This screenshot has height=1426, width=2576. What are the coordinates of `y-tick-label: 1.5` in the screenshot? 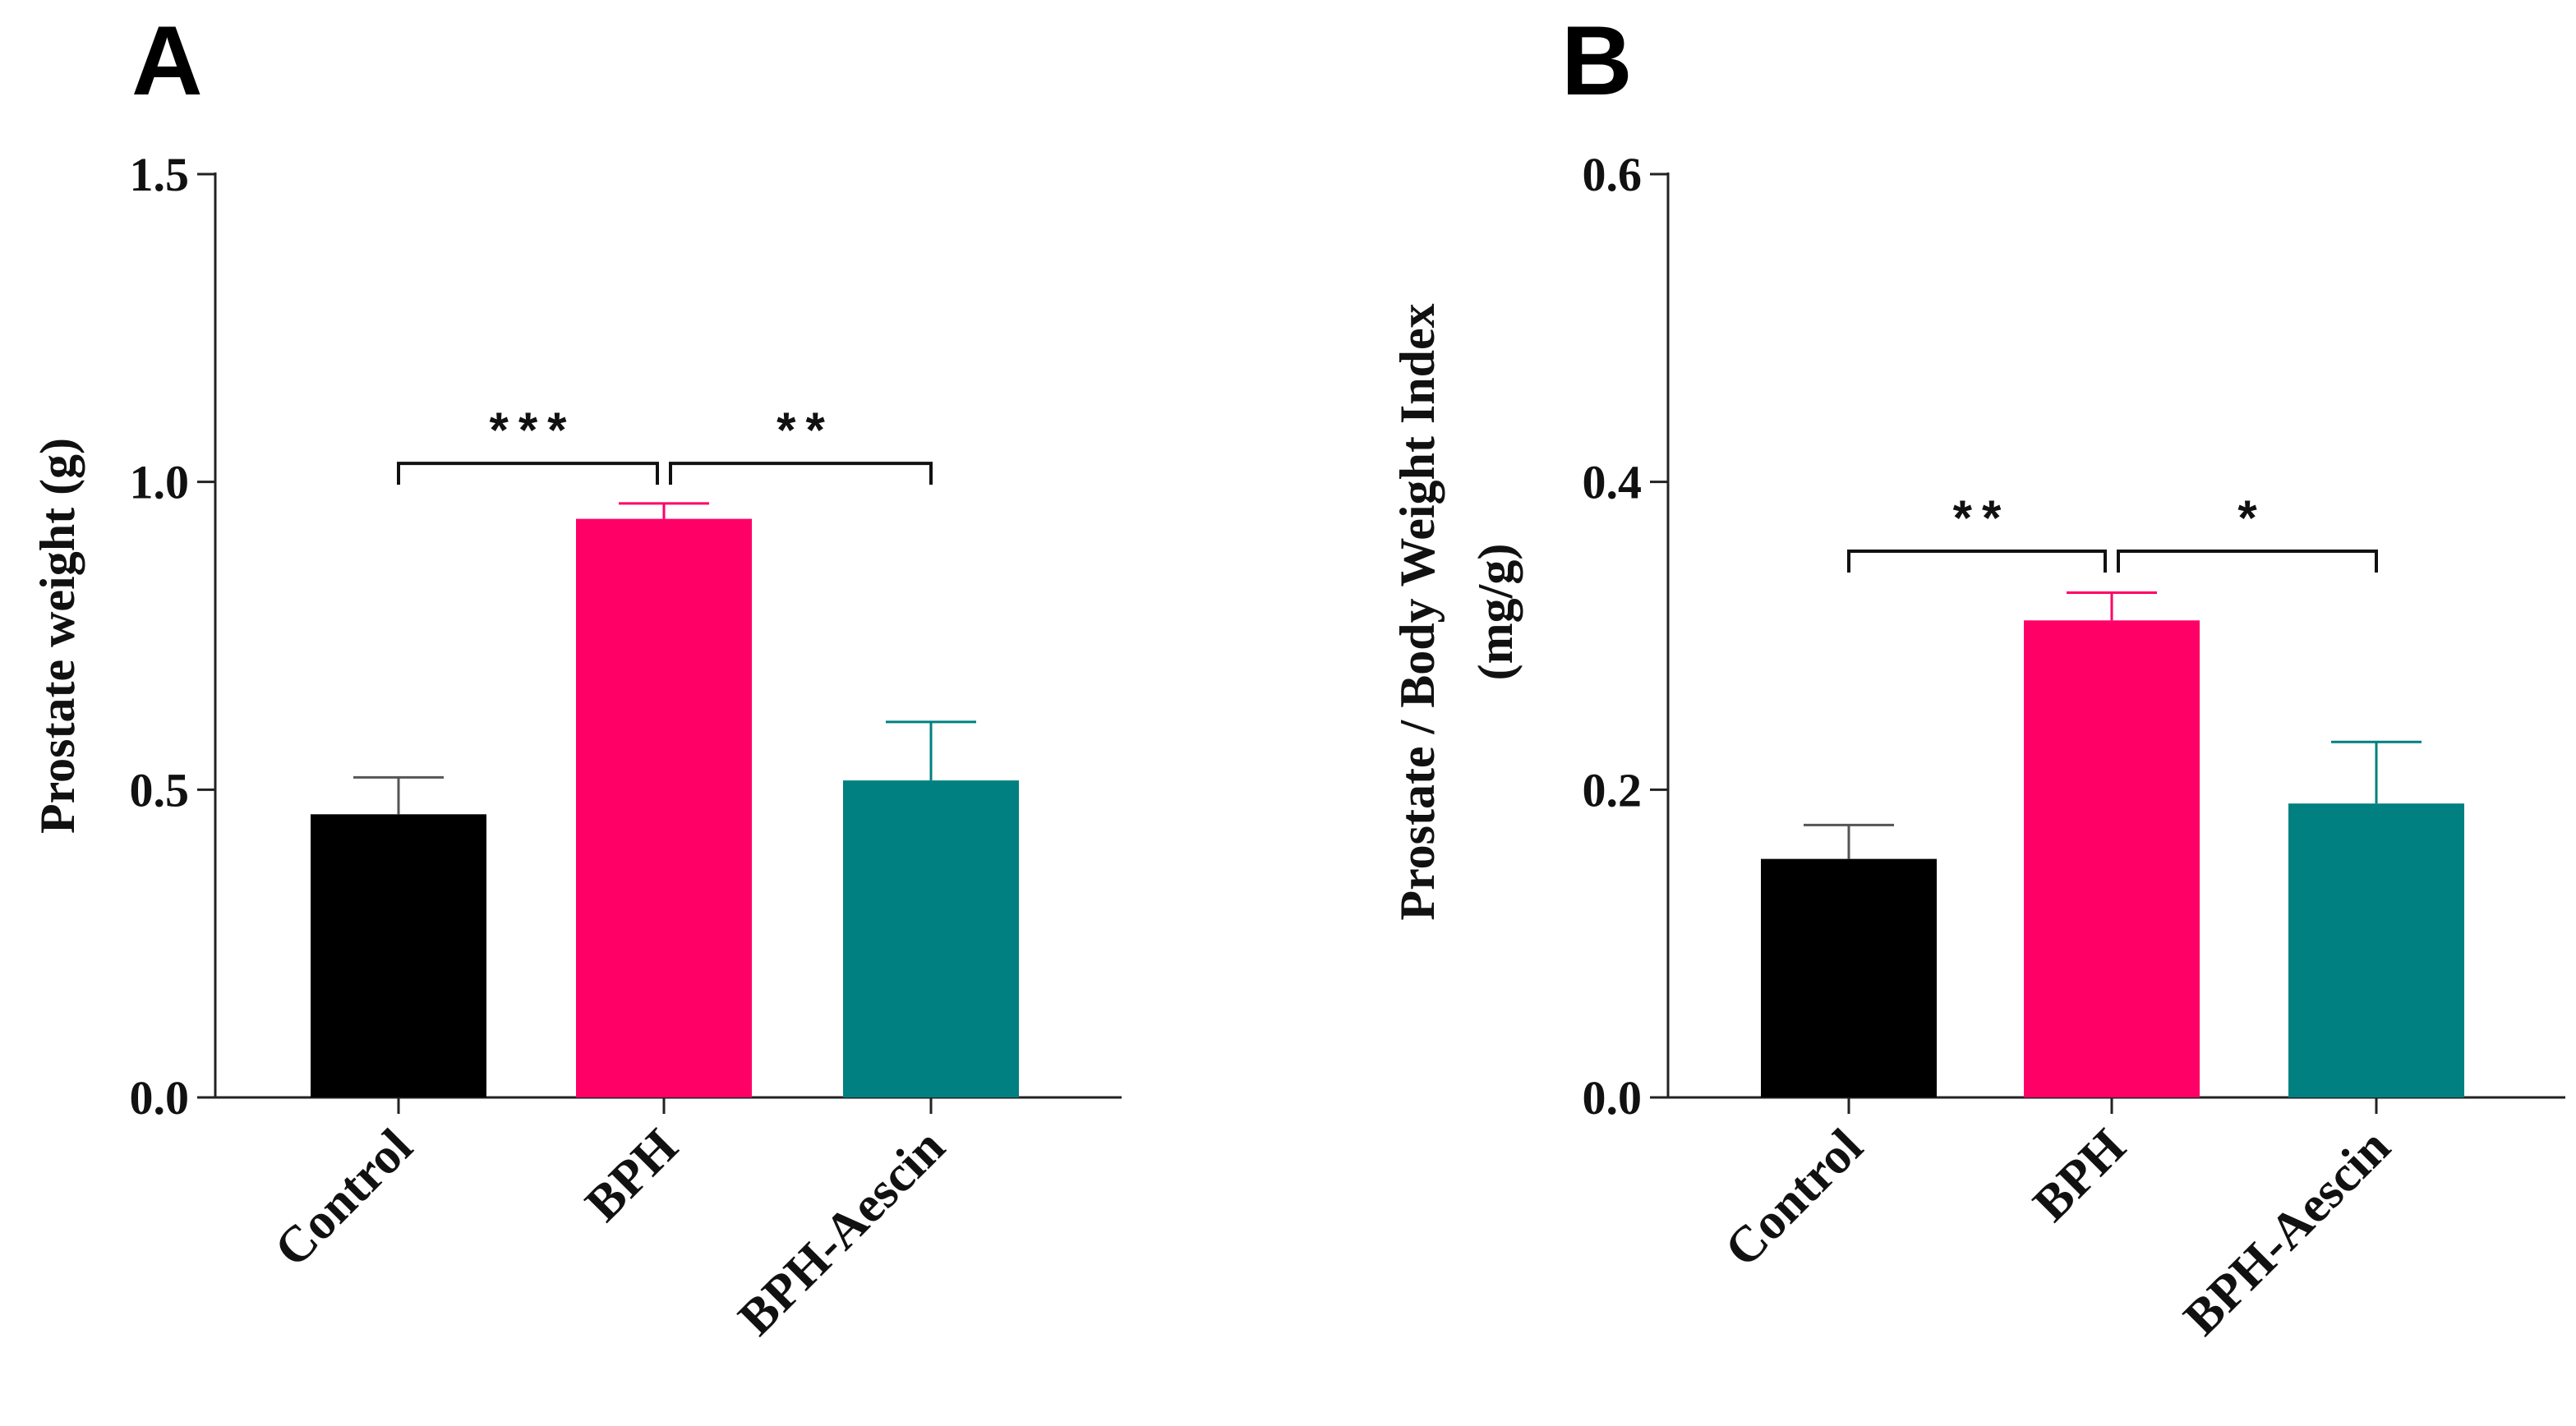 It's located at (160, 174).